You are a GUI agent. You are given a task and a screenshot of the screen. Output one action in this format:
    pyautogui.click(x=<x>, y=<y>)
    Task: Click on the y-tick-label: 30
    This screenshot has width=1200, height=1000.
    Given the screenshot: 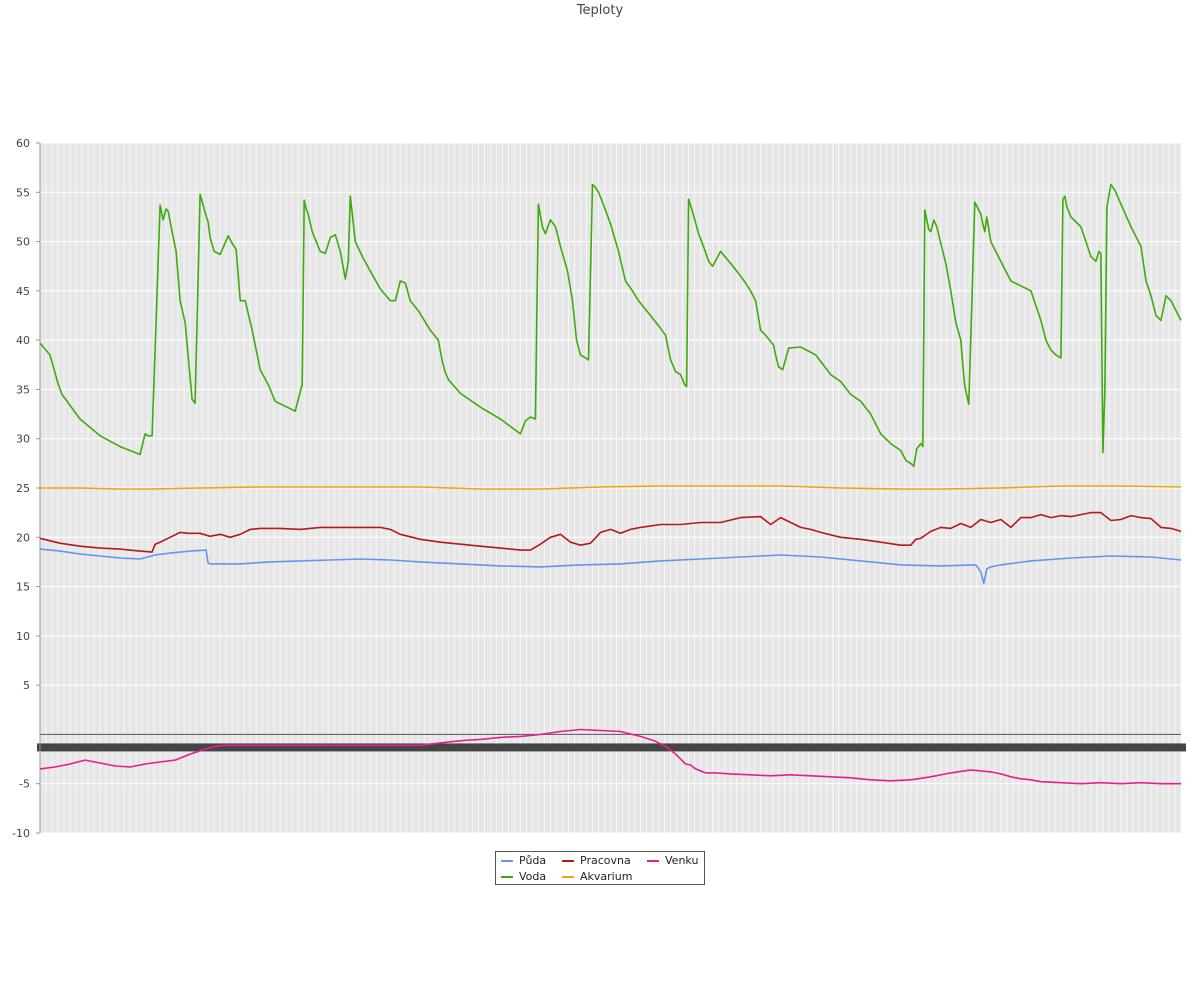 What is the action you would take?
    pyautogui.click(x=23, y=439)
    